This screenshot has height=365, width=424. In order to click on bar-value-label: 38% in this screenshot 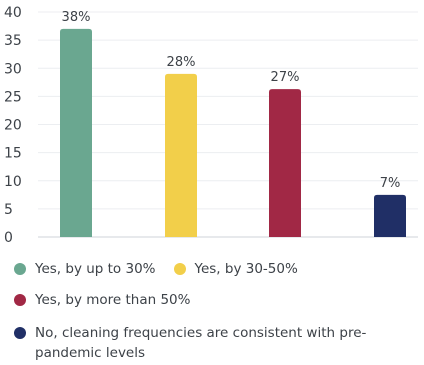, I will do `click(76, 17)`.